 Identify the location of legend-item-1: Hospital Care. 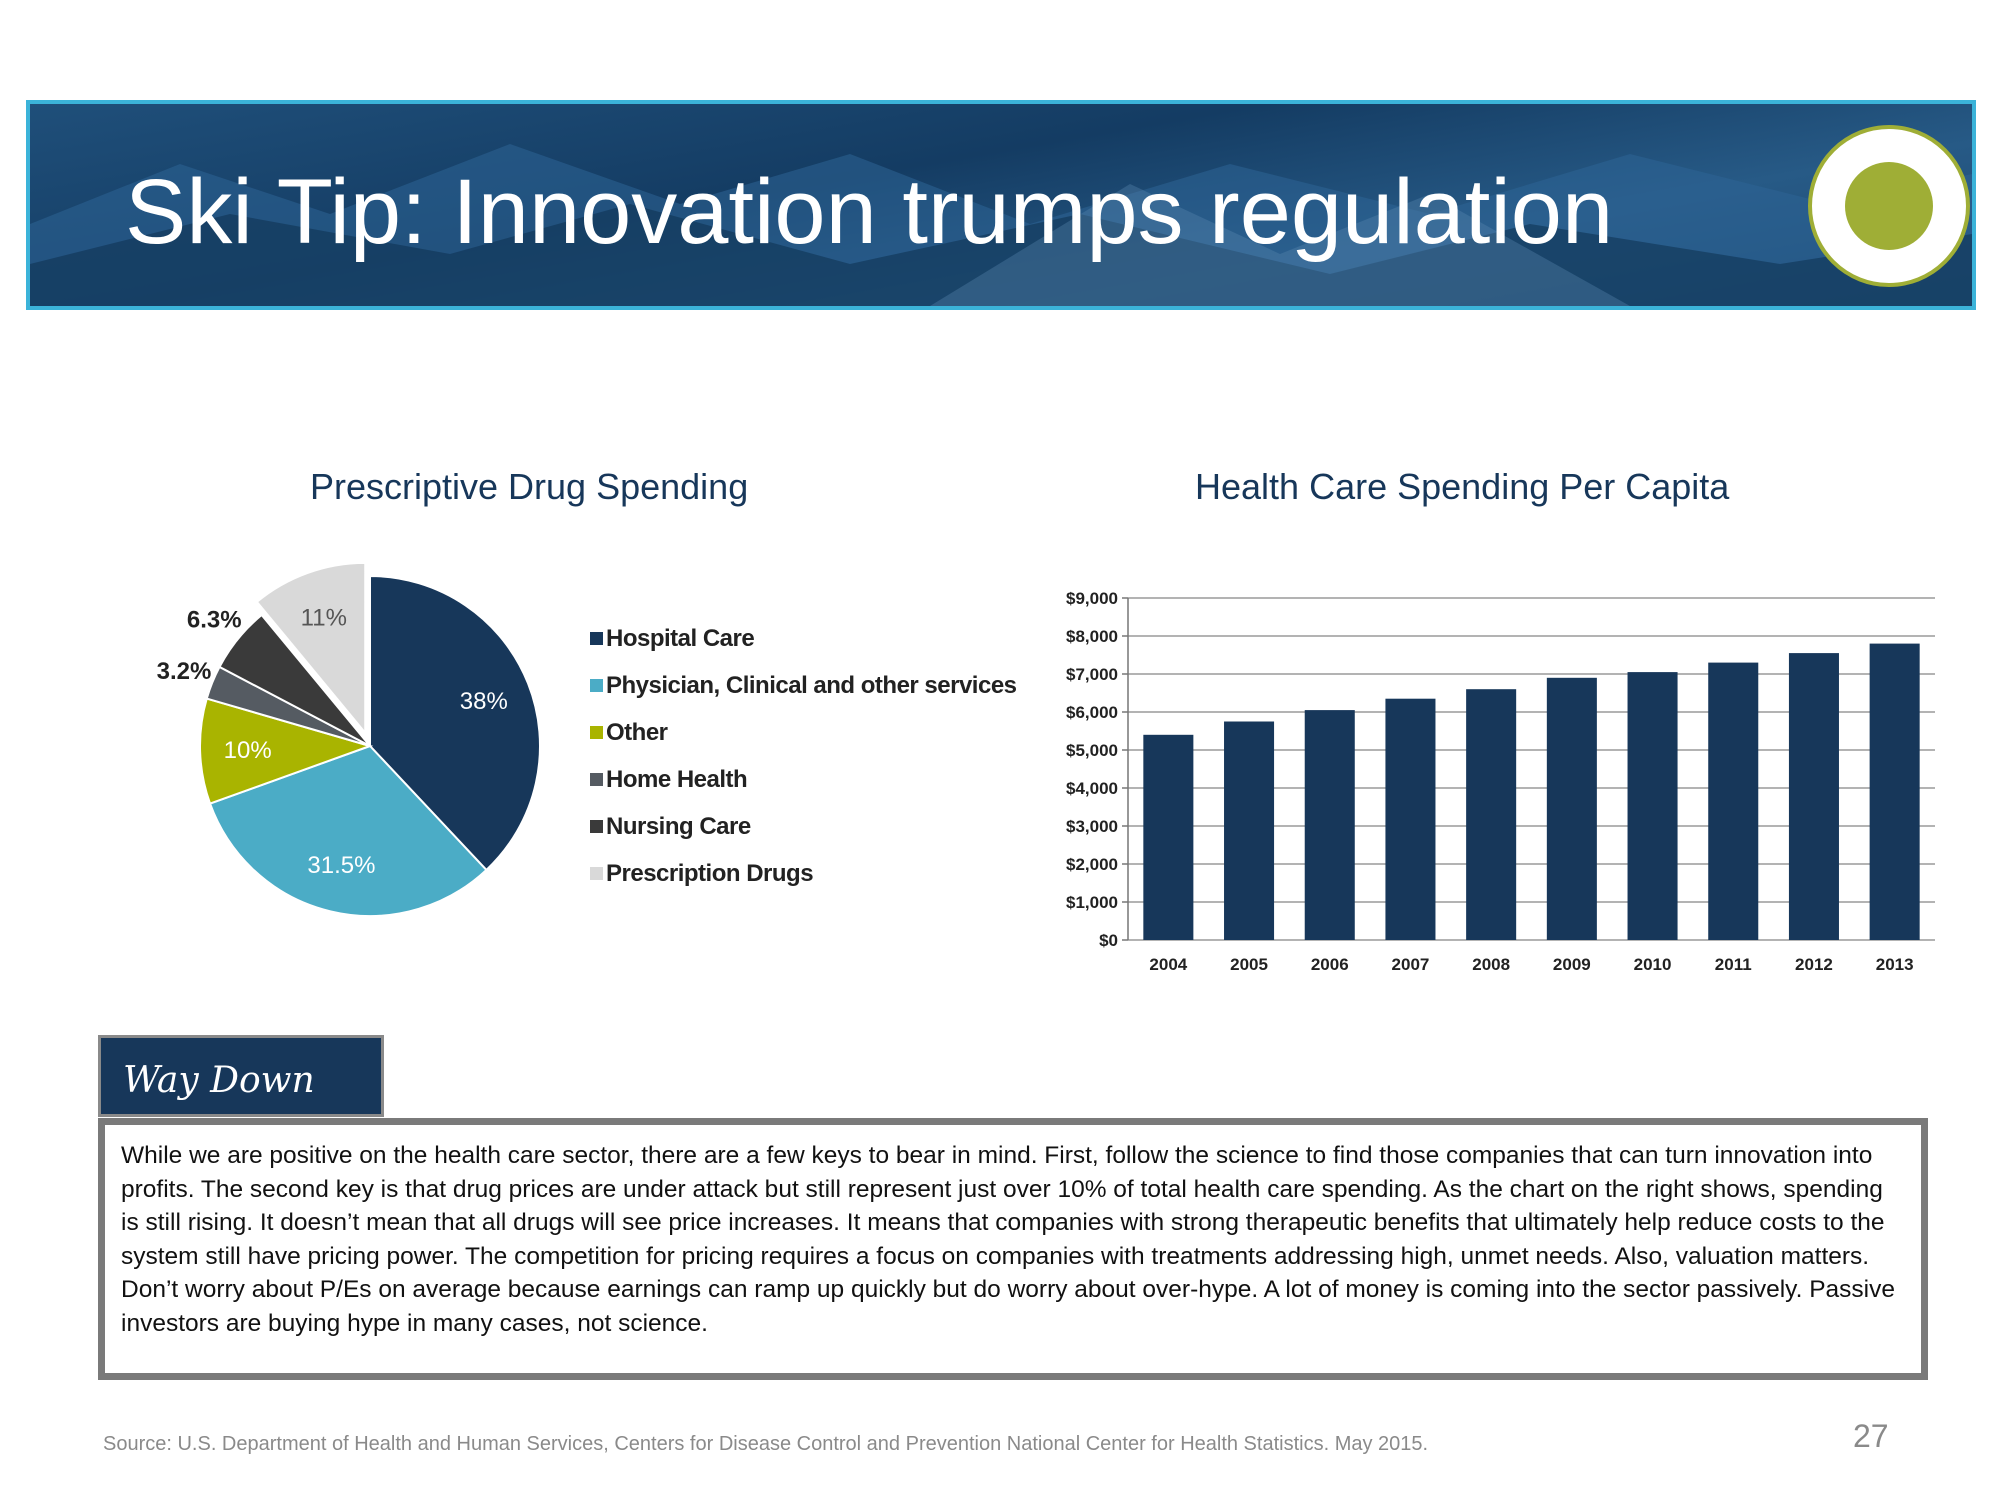
(803, 638).